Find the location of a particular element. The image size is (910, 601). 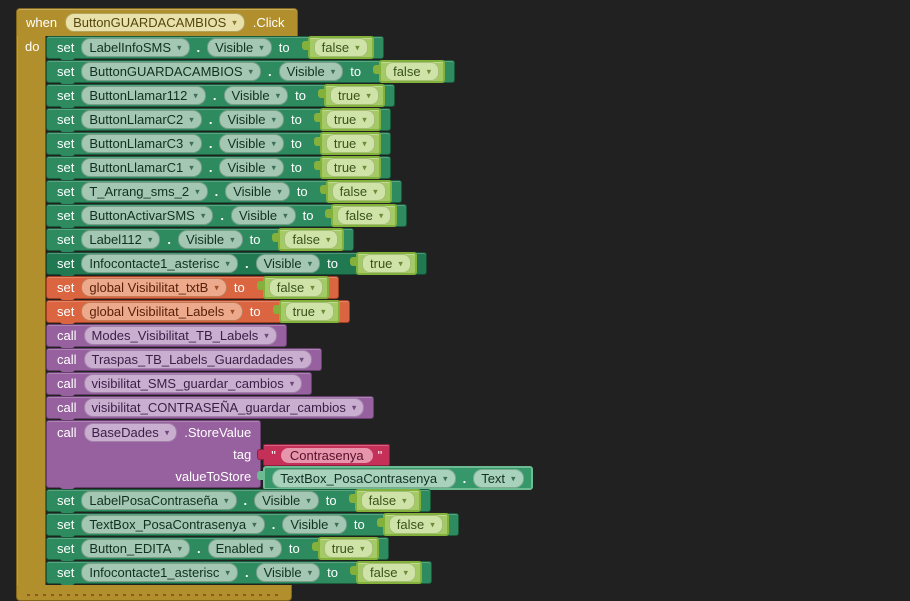

set-variable-row: set global Visibilitat_txtB ▾ to false ▾ is located at coordinates (192, 288).